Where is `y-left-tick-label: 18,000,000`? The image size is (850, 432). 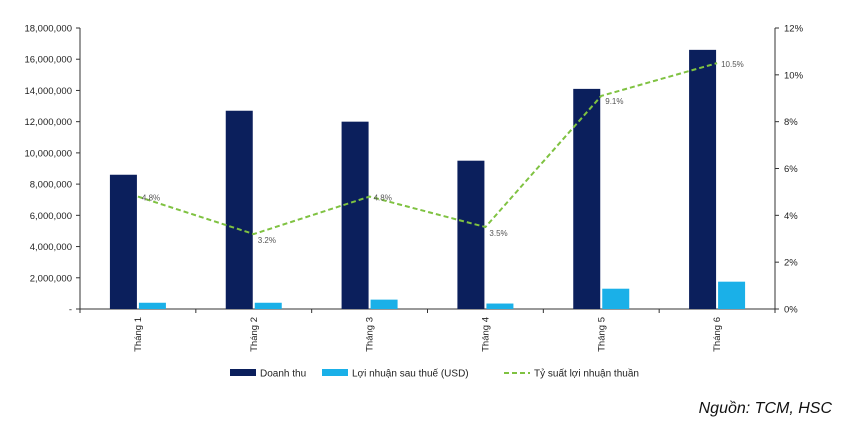
y-left-tick-label: 18,000,000 is located at coordinates (48, 29).